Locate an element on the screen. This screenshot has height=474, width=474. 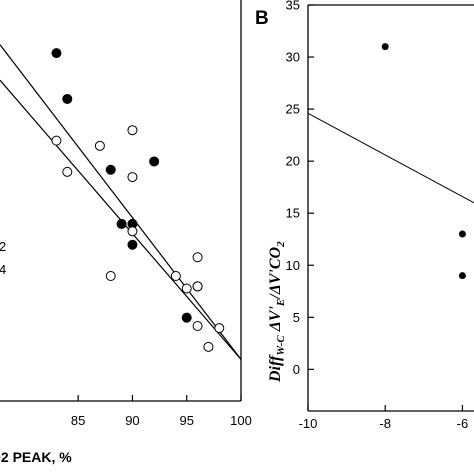
panel-b-y-tick-label: 20 is located at coordinates (293, 161).